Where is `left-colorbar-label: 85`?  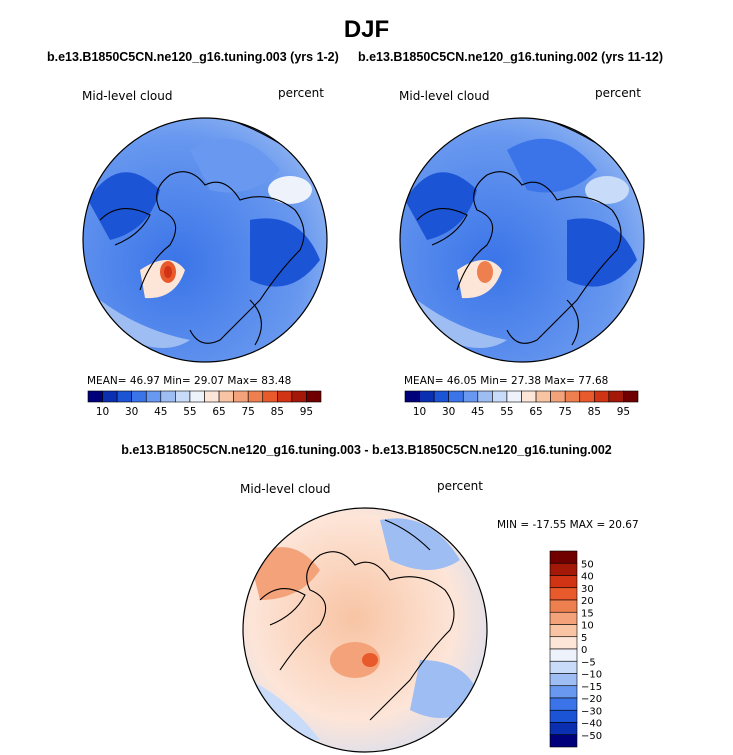 left-colorbar-label: 85 is located at coordinates (277, 412).